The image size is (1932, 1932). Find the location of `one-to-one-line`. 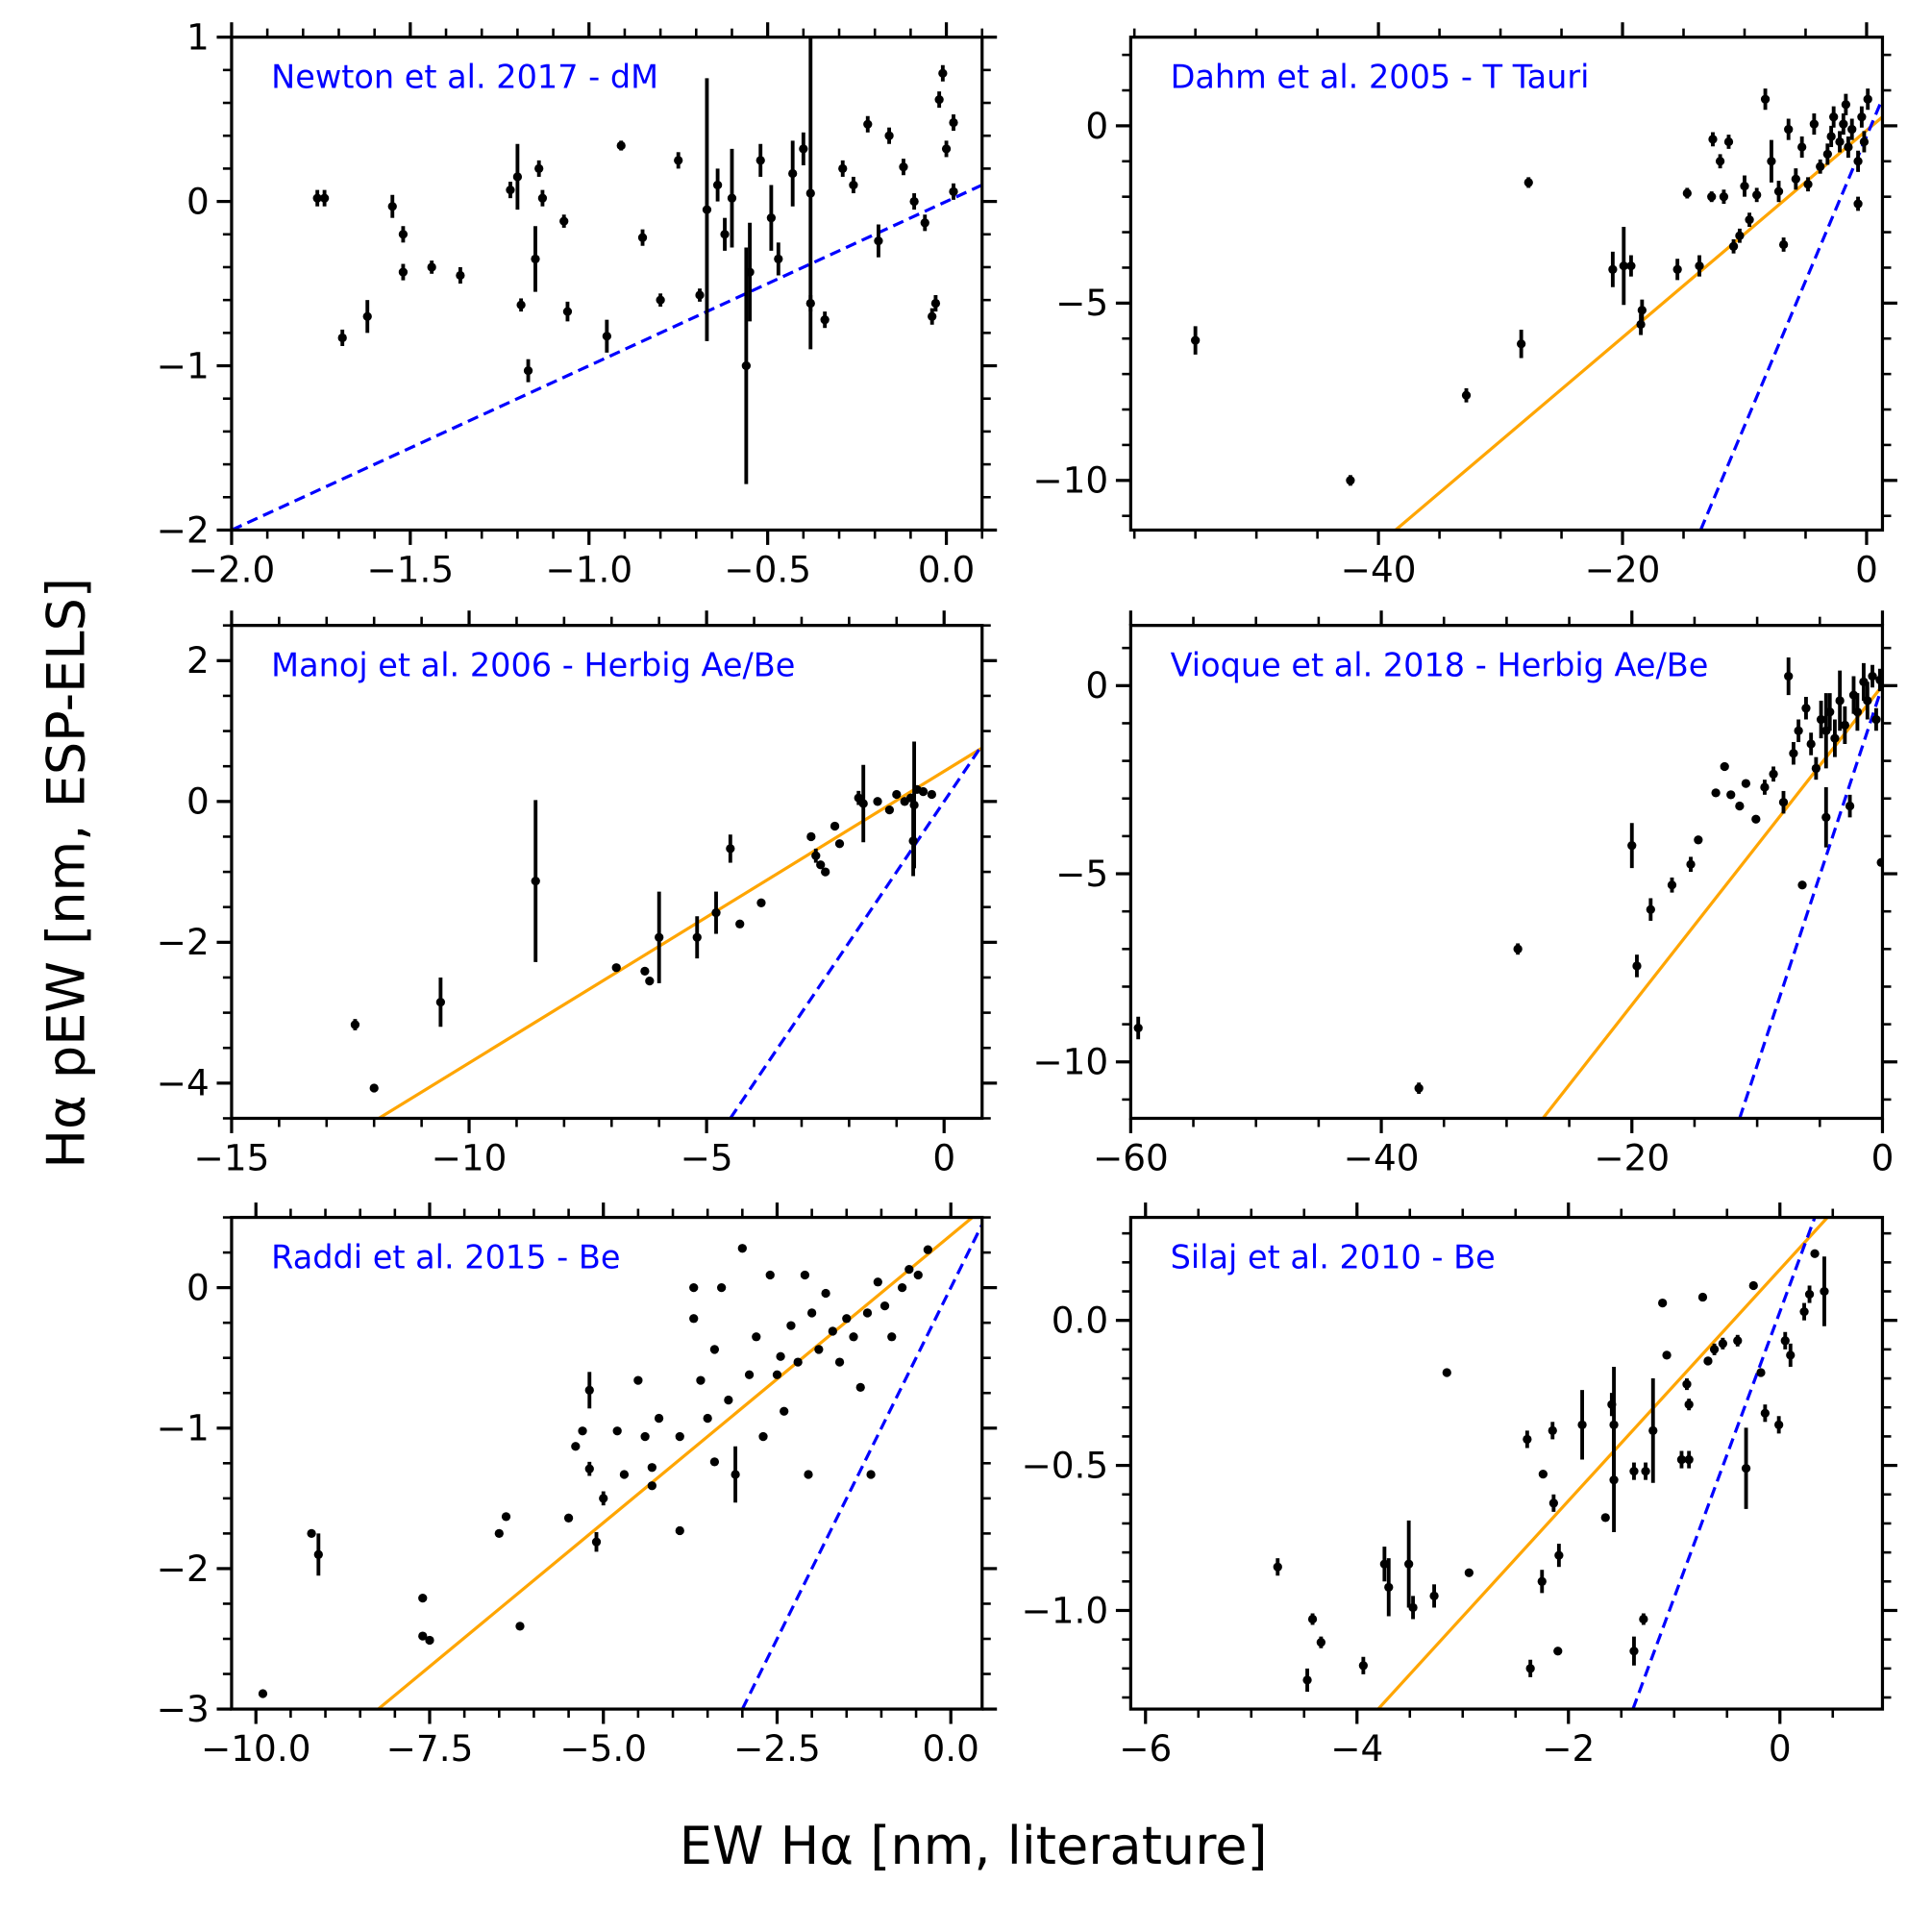

one-to-one-line is located at coordinates (607, 357).